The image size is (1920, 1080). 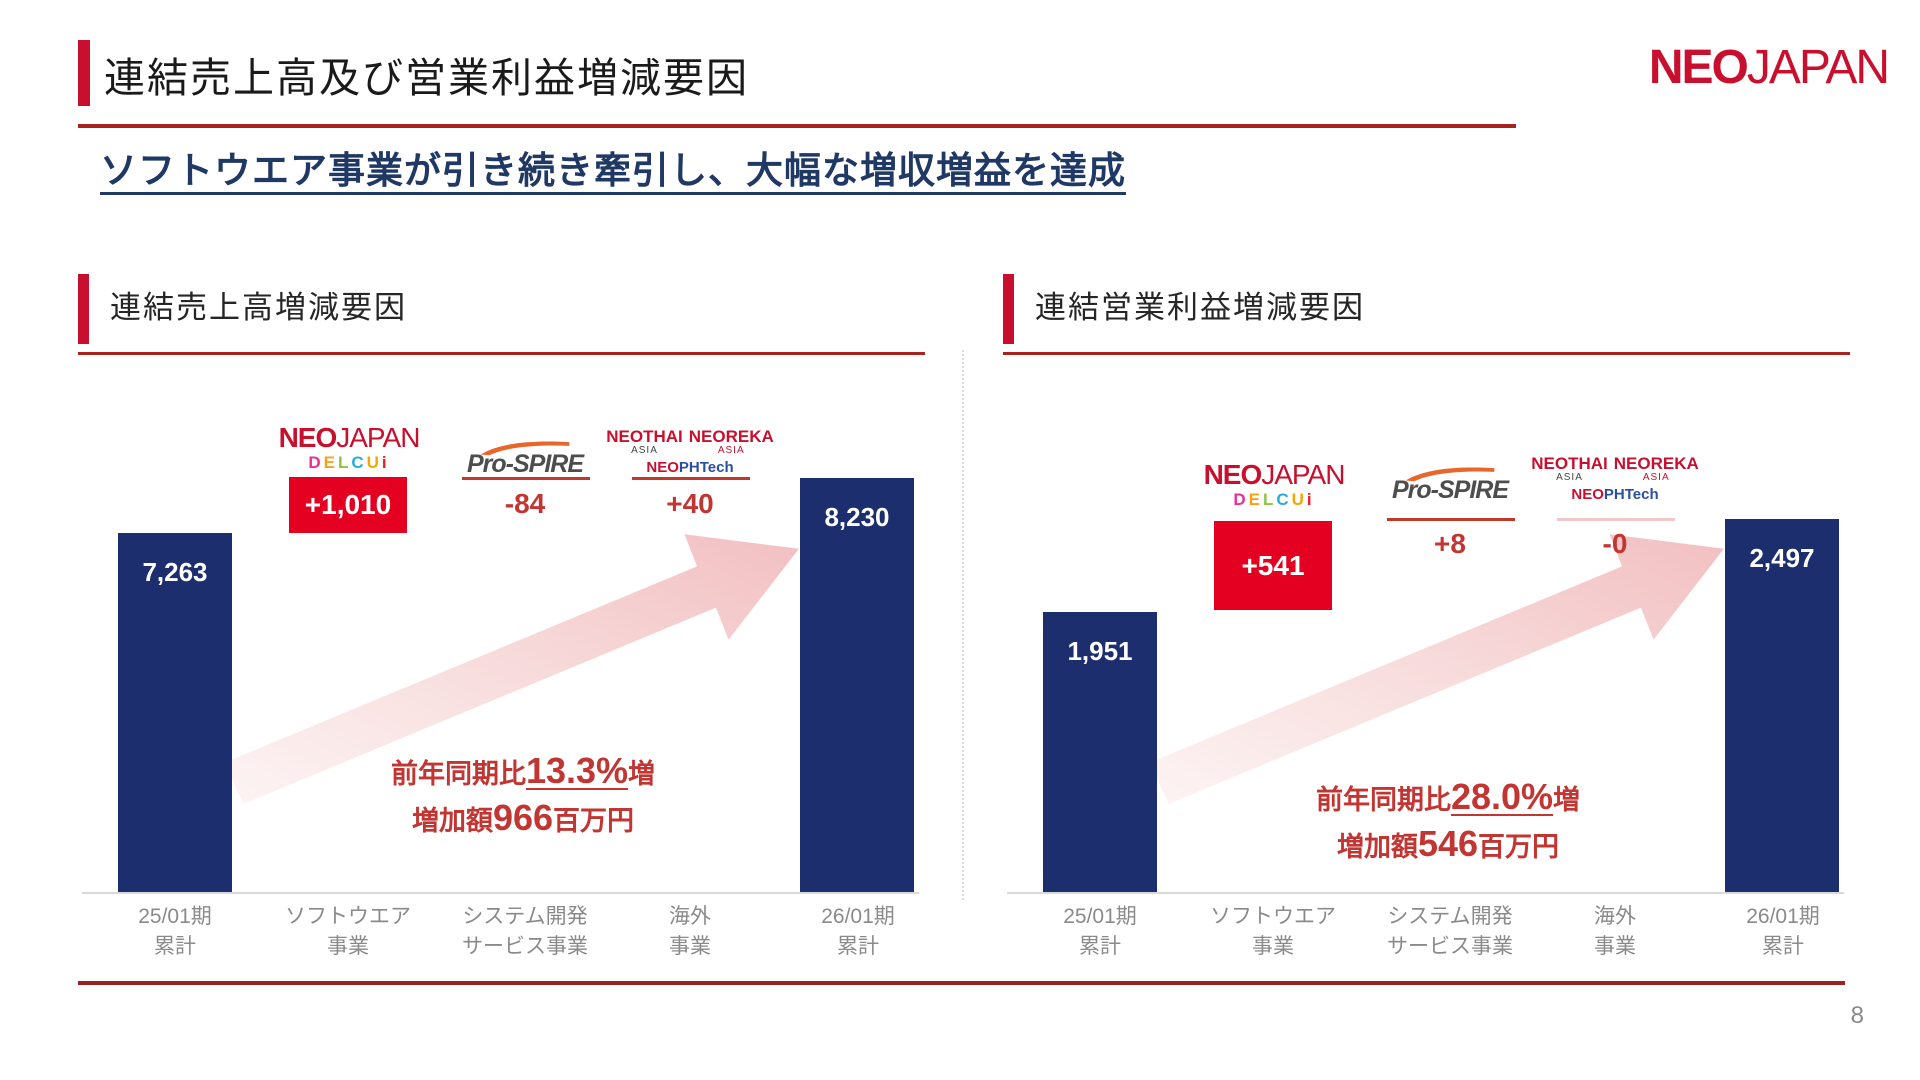 What do you see at coordinates (690, 503) in the screenshot?
I see `overseas-change-value: +40` at bounding box center [690, 503].